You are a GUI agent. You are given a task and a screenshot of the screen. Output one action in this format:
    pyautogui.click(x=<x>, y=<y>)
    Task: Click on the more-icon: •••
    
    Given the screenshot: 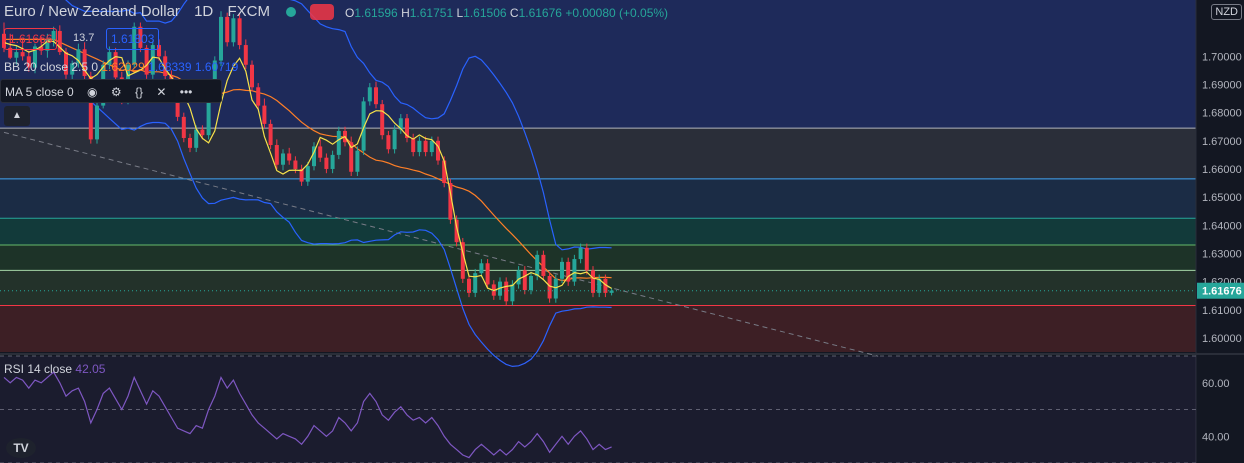 What is the action you would take?
    pyautogui.click(x=186, y=92)
    